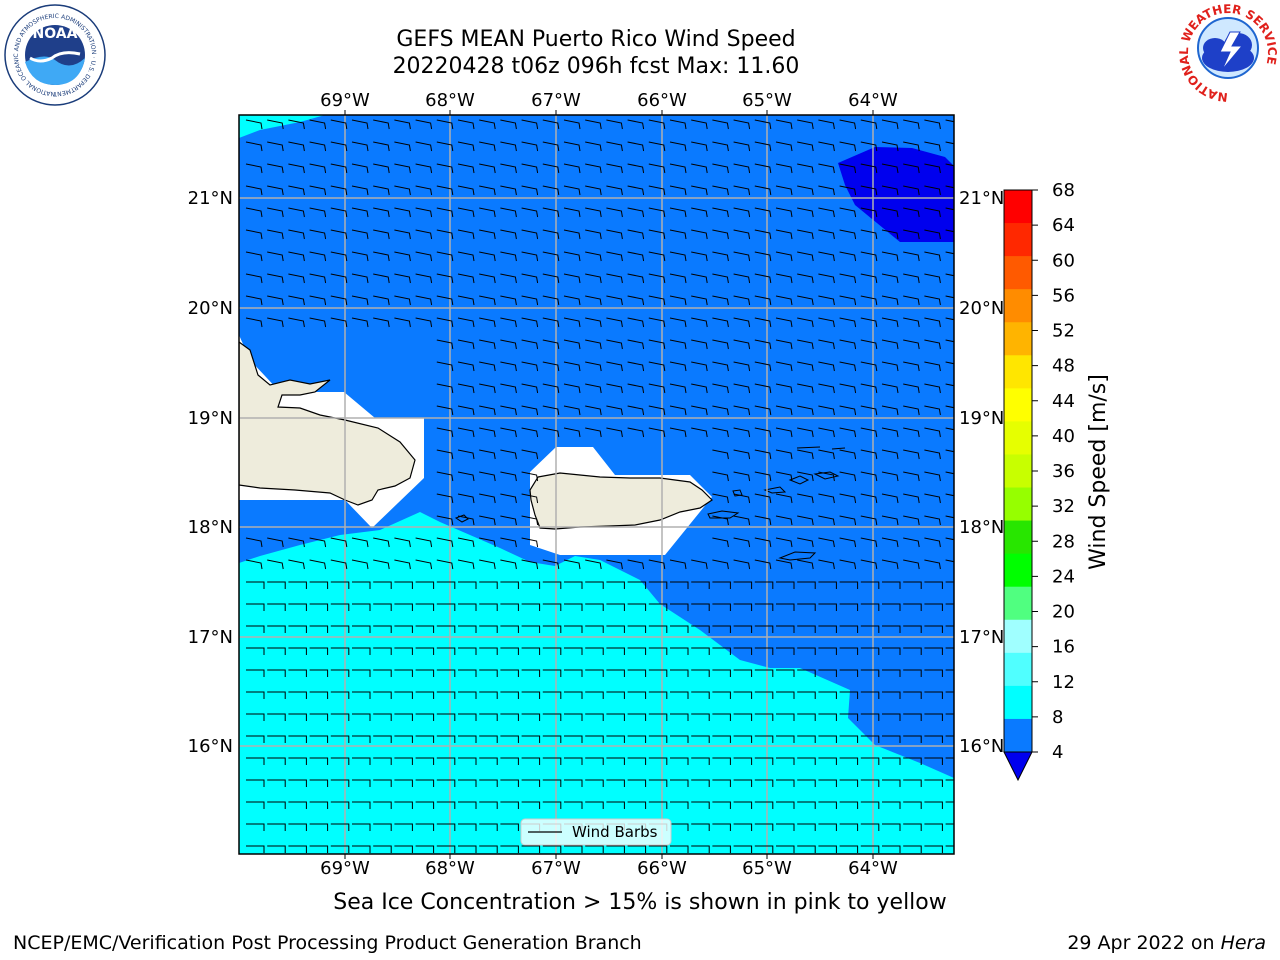 The height and width of the screenshot is (960, 1280). Describe the element at coordinates (1018, 438) in the screenshot. I see `colorbar-band` at that location.